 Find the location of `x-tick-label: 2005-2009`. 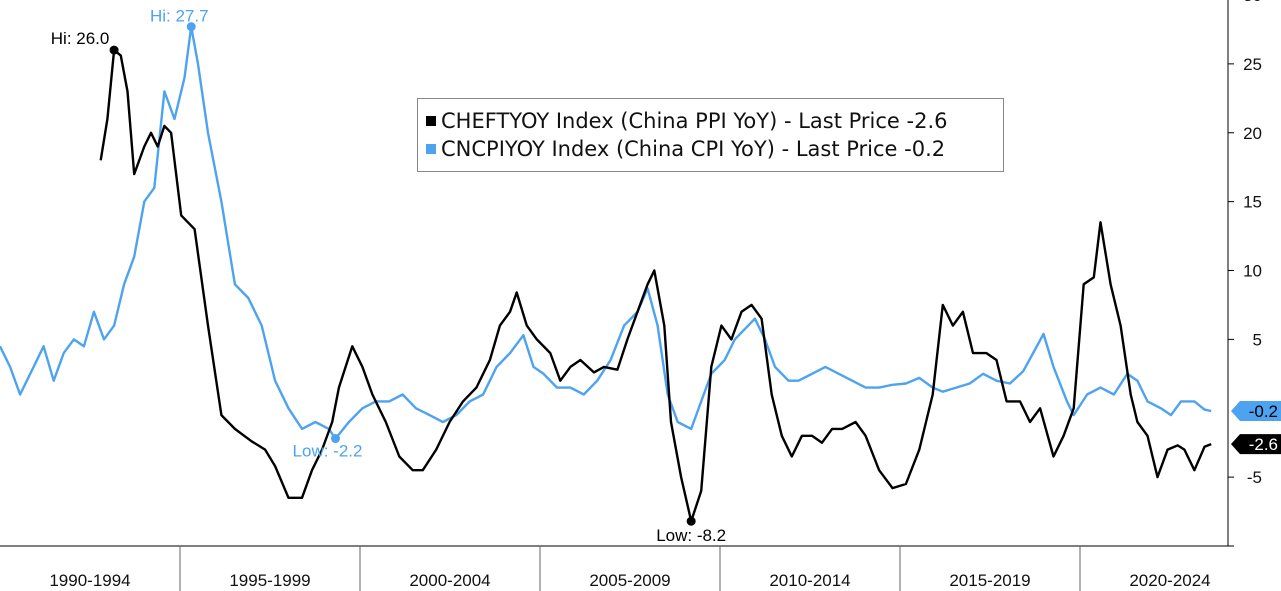

x-tick-label: 2005-2009 is located at coordinates (629, 580).